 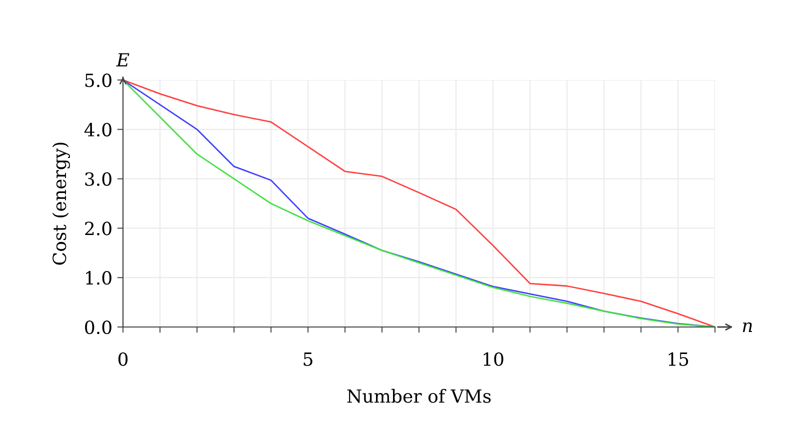 What do you see at coordinates (123, 59) in the screenshot?
I see `text: E` at bounding box center [123, 59].